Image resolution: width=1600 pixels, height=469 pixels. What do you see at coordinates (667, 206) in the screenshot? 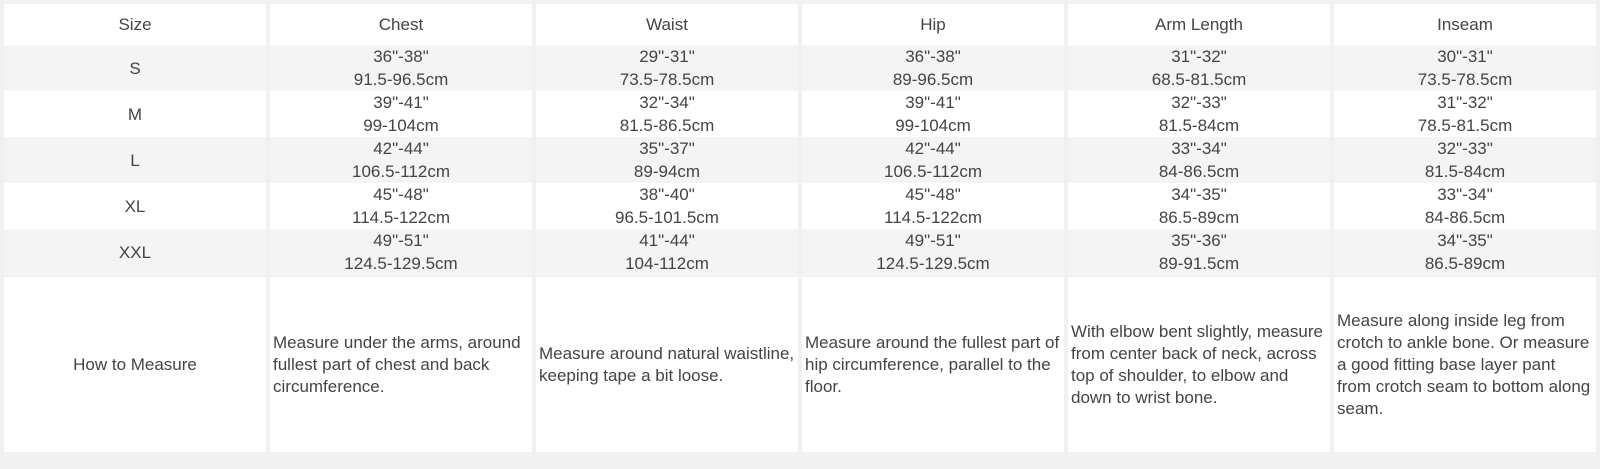
I see `measurement-cell: 38"-40" 96.5-101.5cm` at bounding box center [667, 206].